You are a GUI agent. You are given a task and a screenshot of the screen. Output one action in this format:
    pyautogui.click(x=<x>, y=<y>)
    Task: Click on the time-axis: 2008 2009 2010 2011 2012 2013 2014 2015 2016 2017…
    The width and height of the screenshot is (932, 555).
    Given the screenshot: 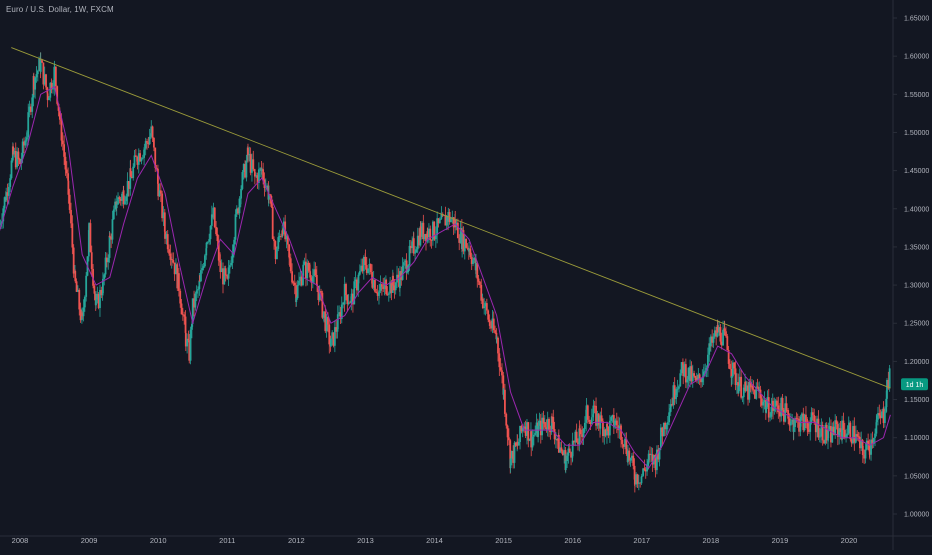 What is the action you would take?
    pyautogui.click(x=466, y=540)
    